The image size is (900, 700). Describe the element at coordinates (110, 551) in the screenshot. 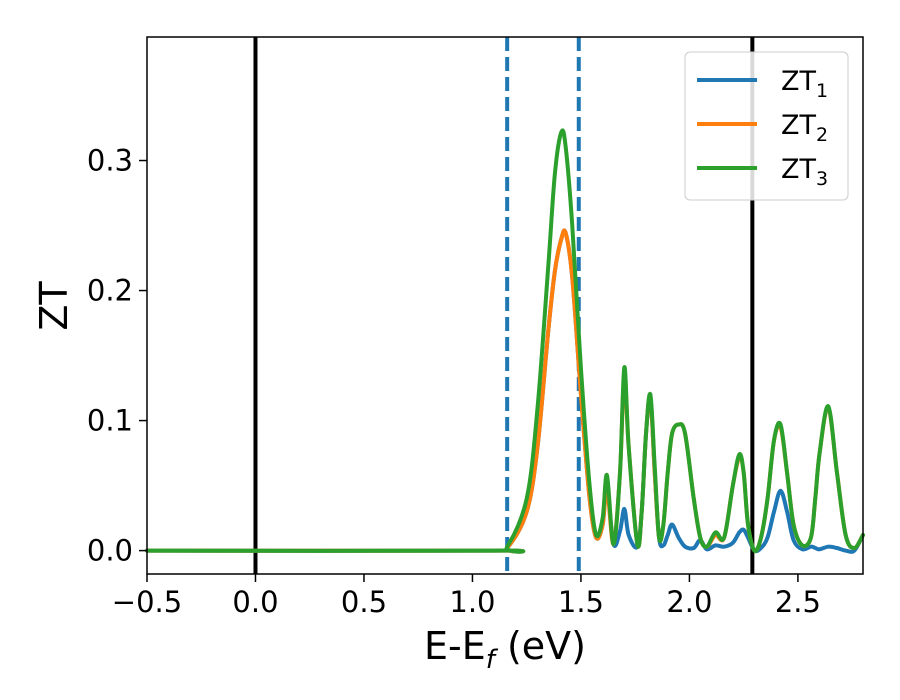

I see `y-tick-label: 0.0` at that location.